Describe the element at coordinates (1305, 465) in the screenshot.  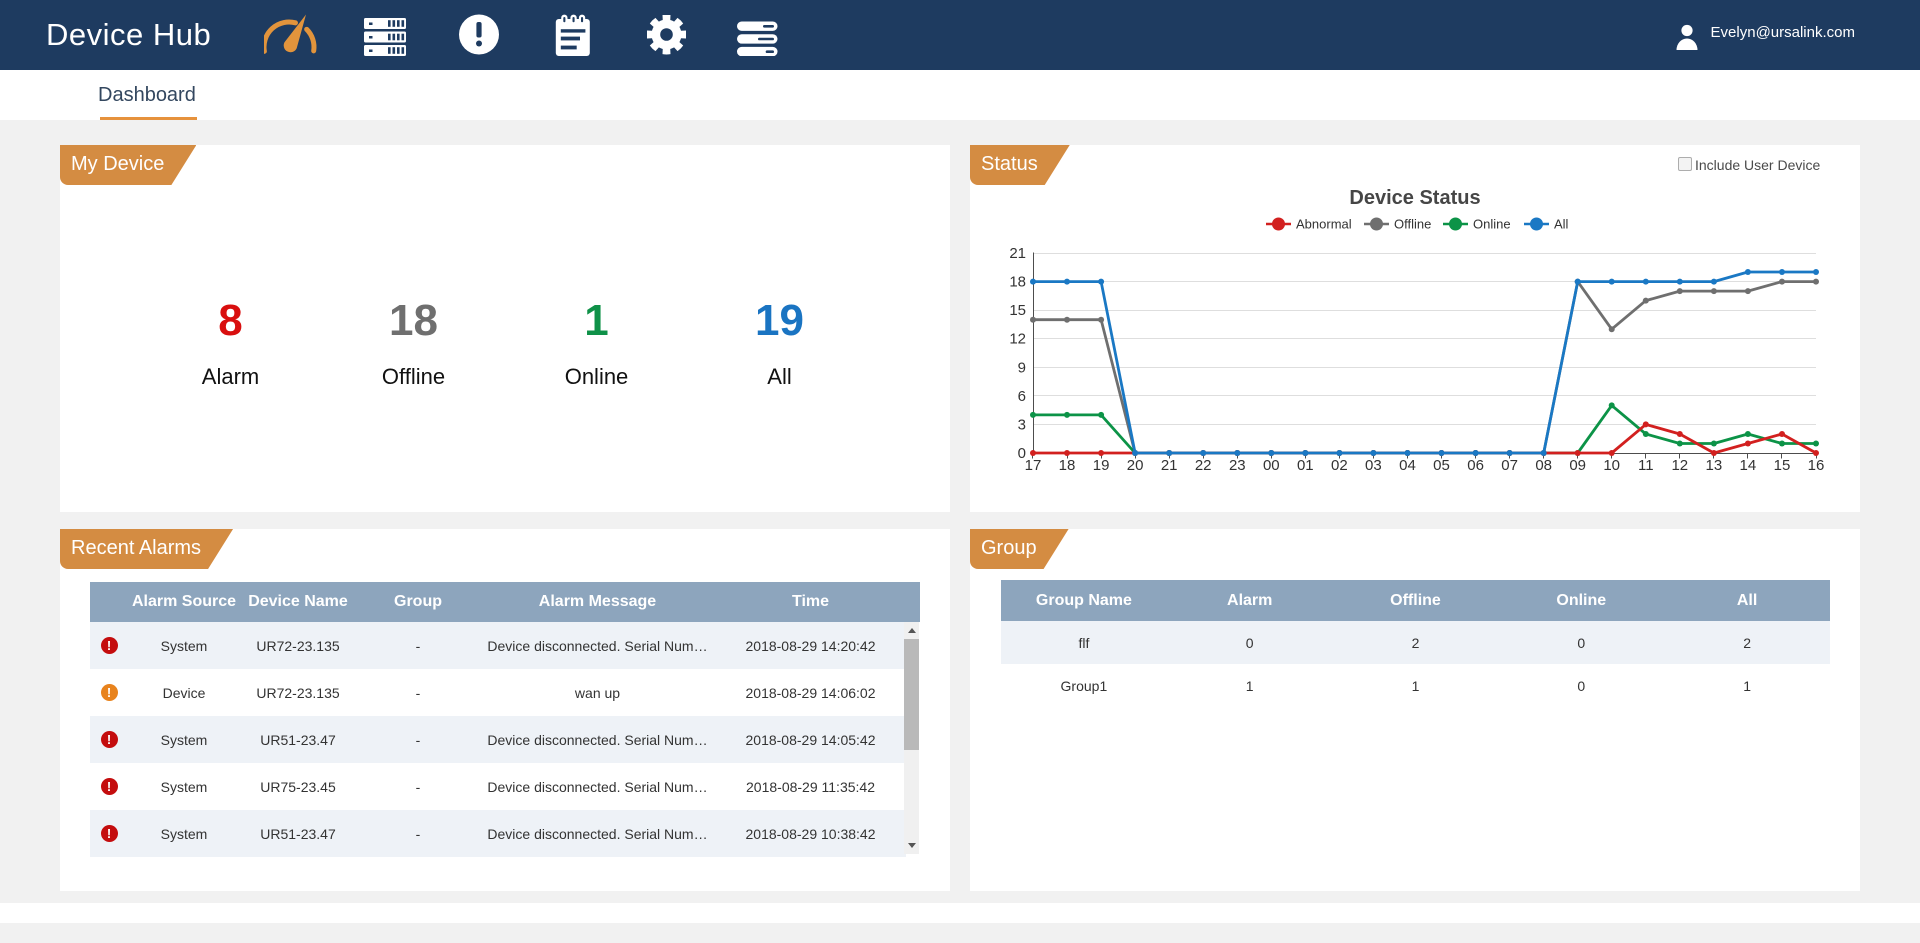
I see `svg-text: 01` at that location.